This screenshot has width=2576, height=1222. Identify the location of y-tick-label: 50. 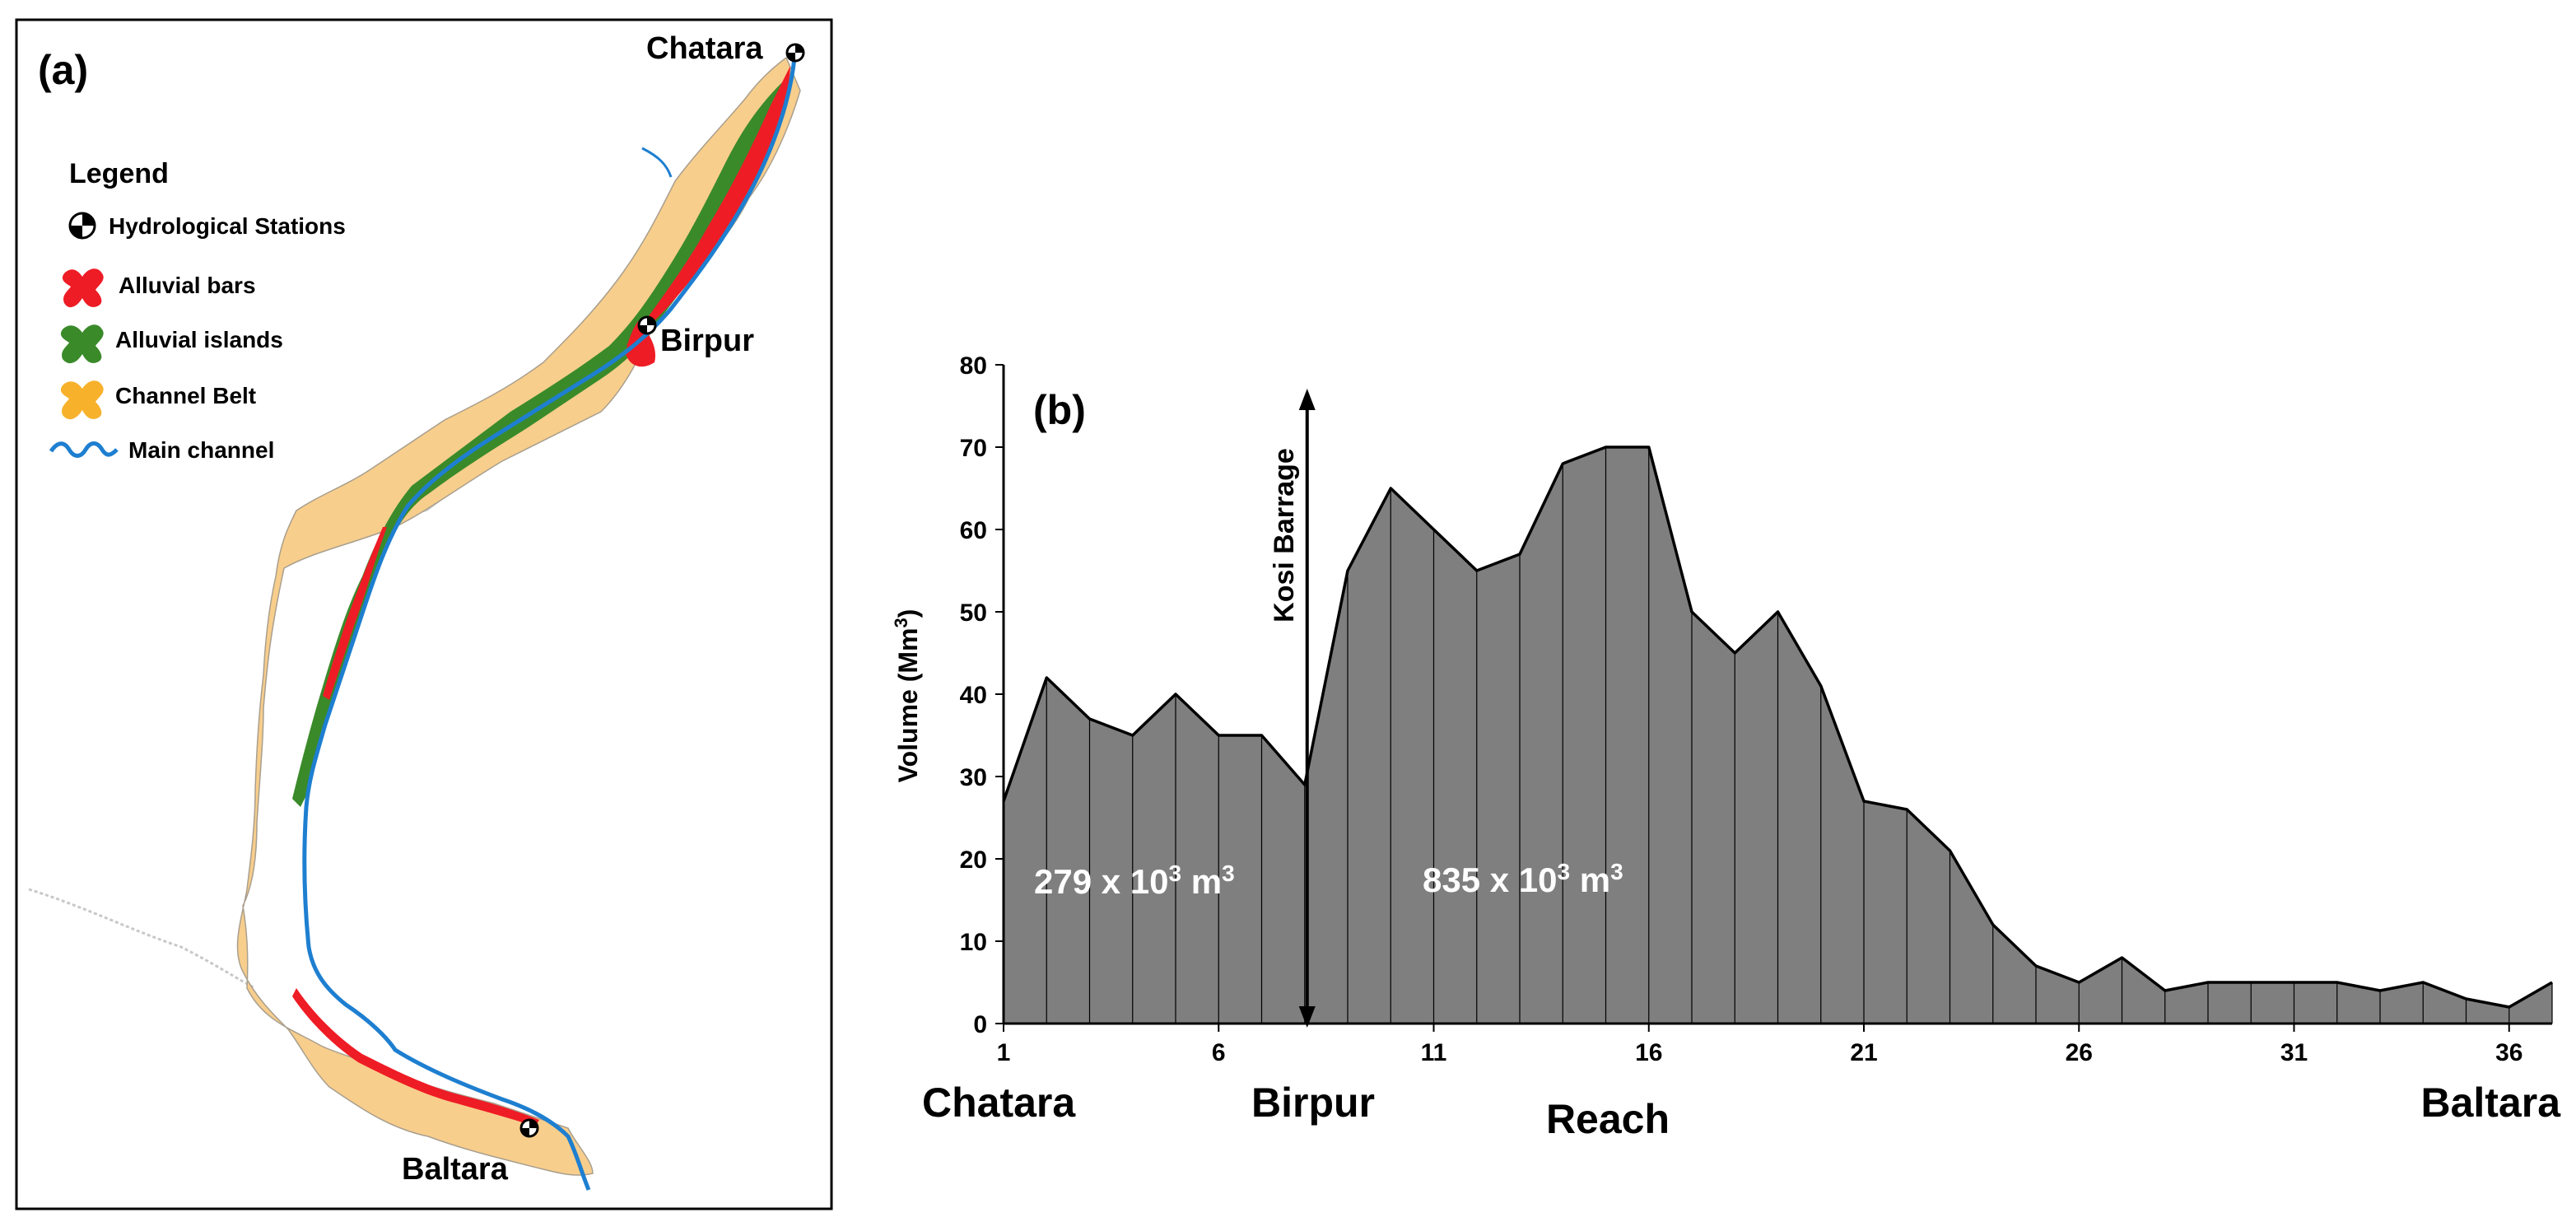
(973, 613).